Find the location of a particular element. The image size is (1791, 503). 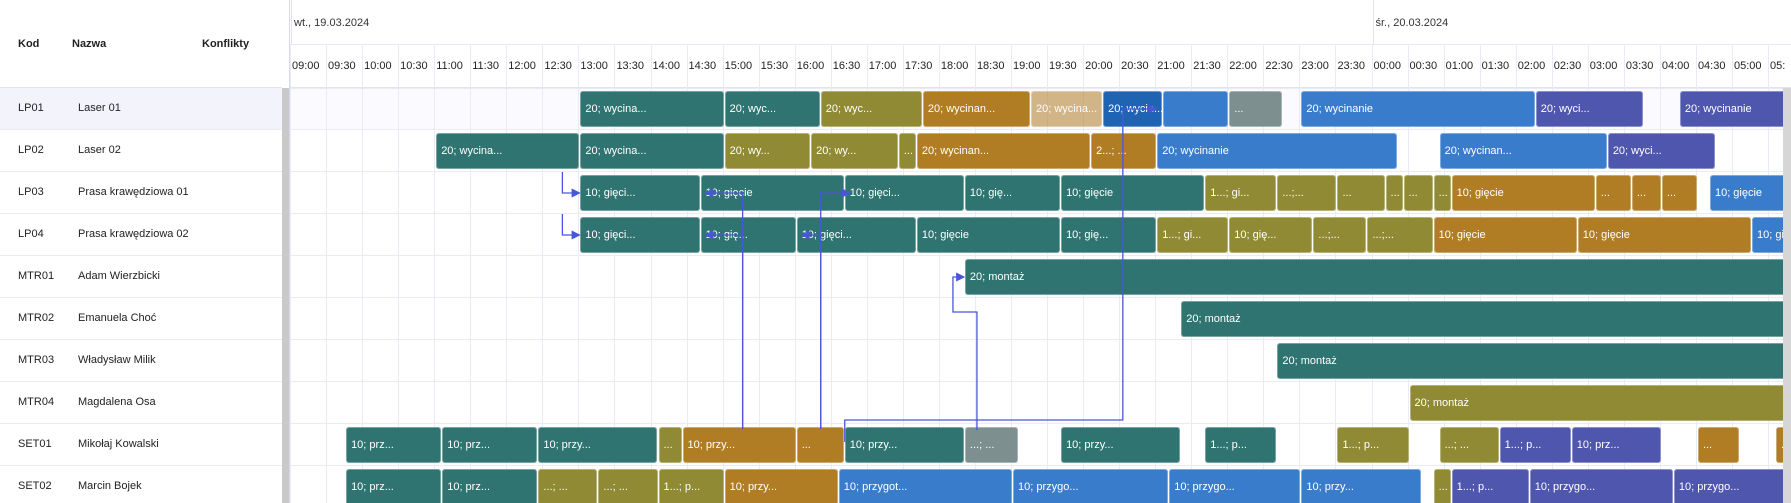

resource-row: SET01 Mikołaj Kowalski is located at coordinates (141, 445).